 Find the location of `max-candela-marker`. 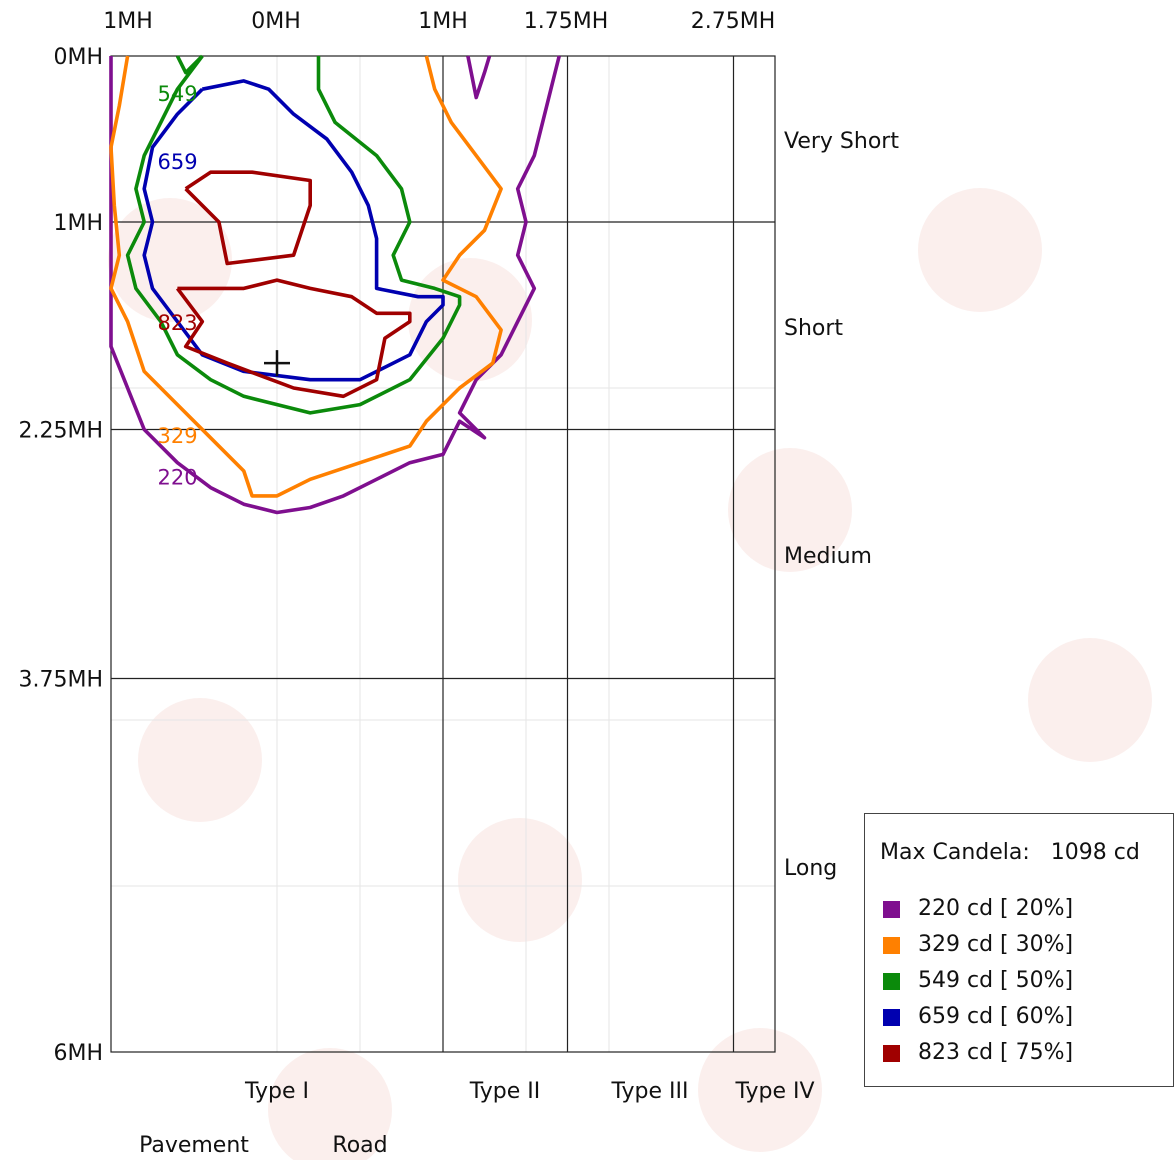

max-candela-marker is located at coordinates (277, 363).